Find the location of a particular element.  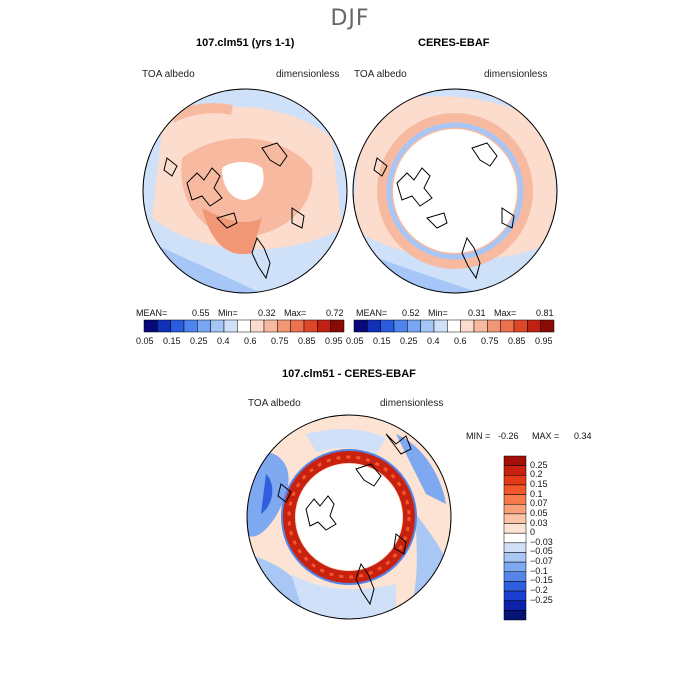

season-title: DJF is located at coordinates (350, 18).